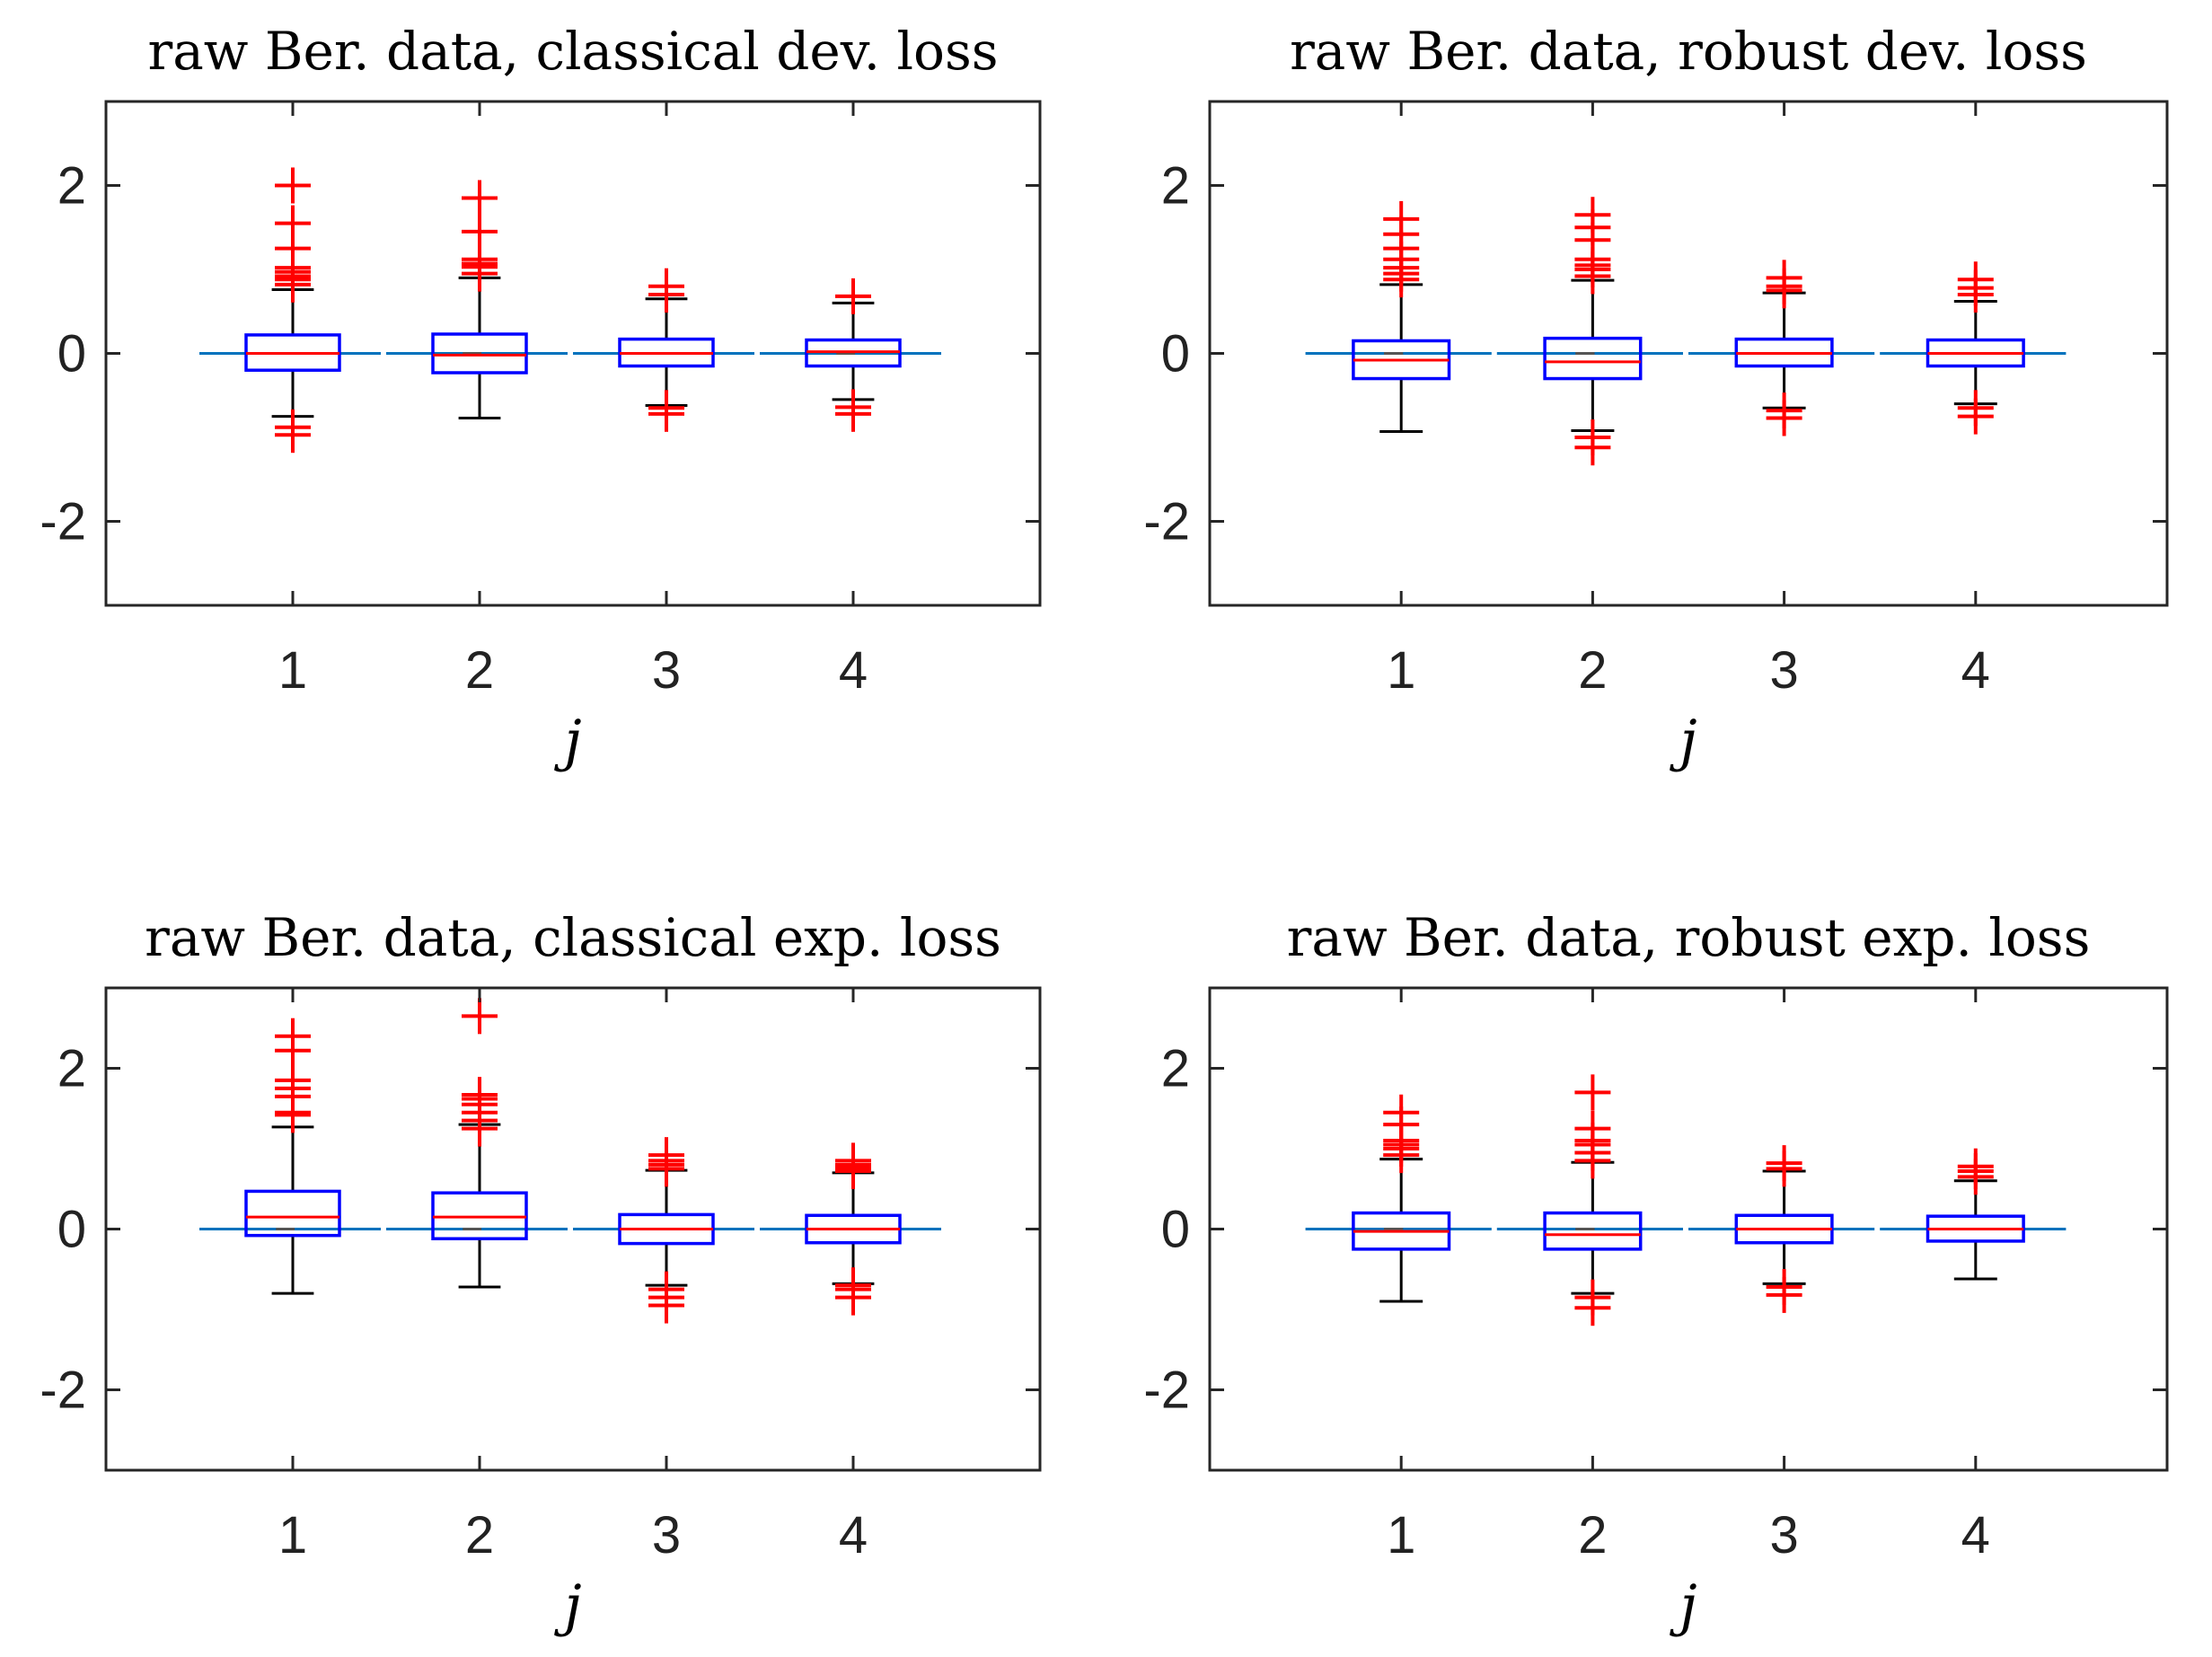 This screenshot has height=1657, width=2212. What do you see at coordinates (1689, 937) in the screenshot?
I see `chart-title: raw Ber. data, robust exp. loss` at bounding box center [1689, 937].